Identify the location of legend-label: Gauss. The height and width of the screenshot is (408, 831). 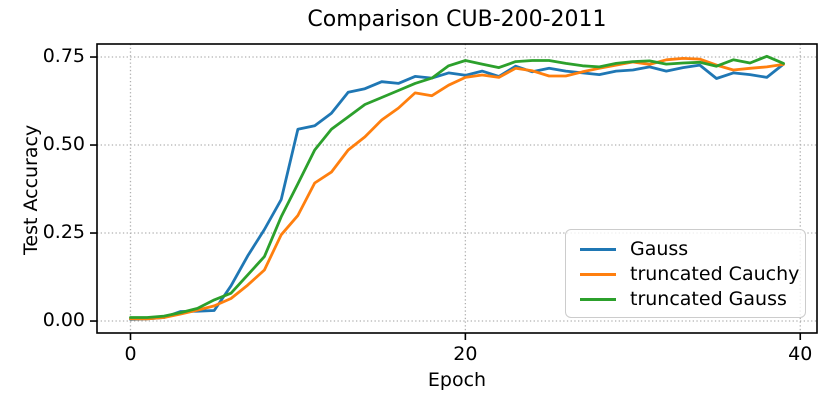
(659, 249).